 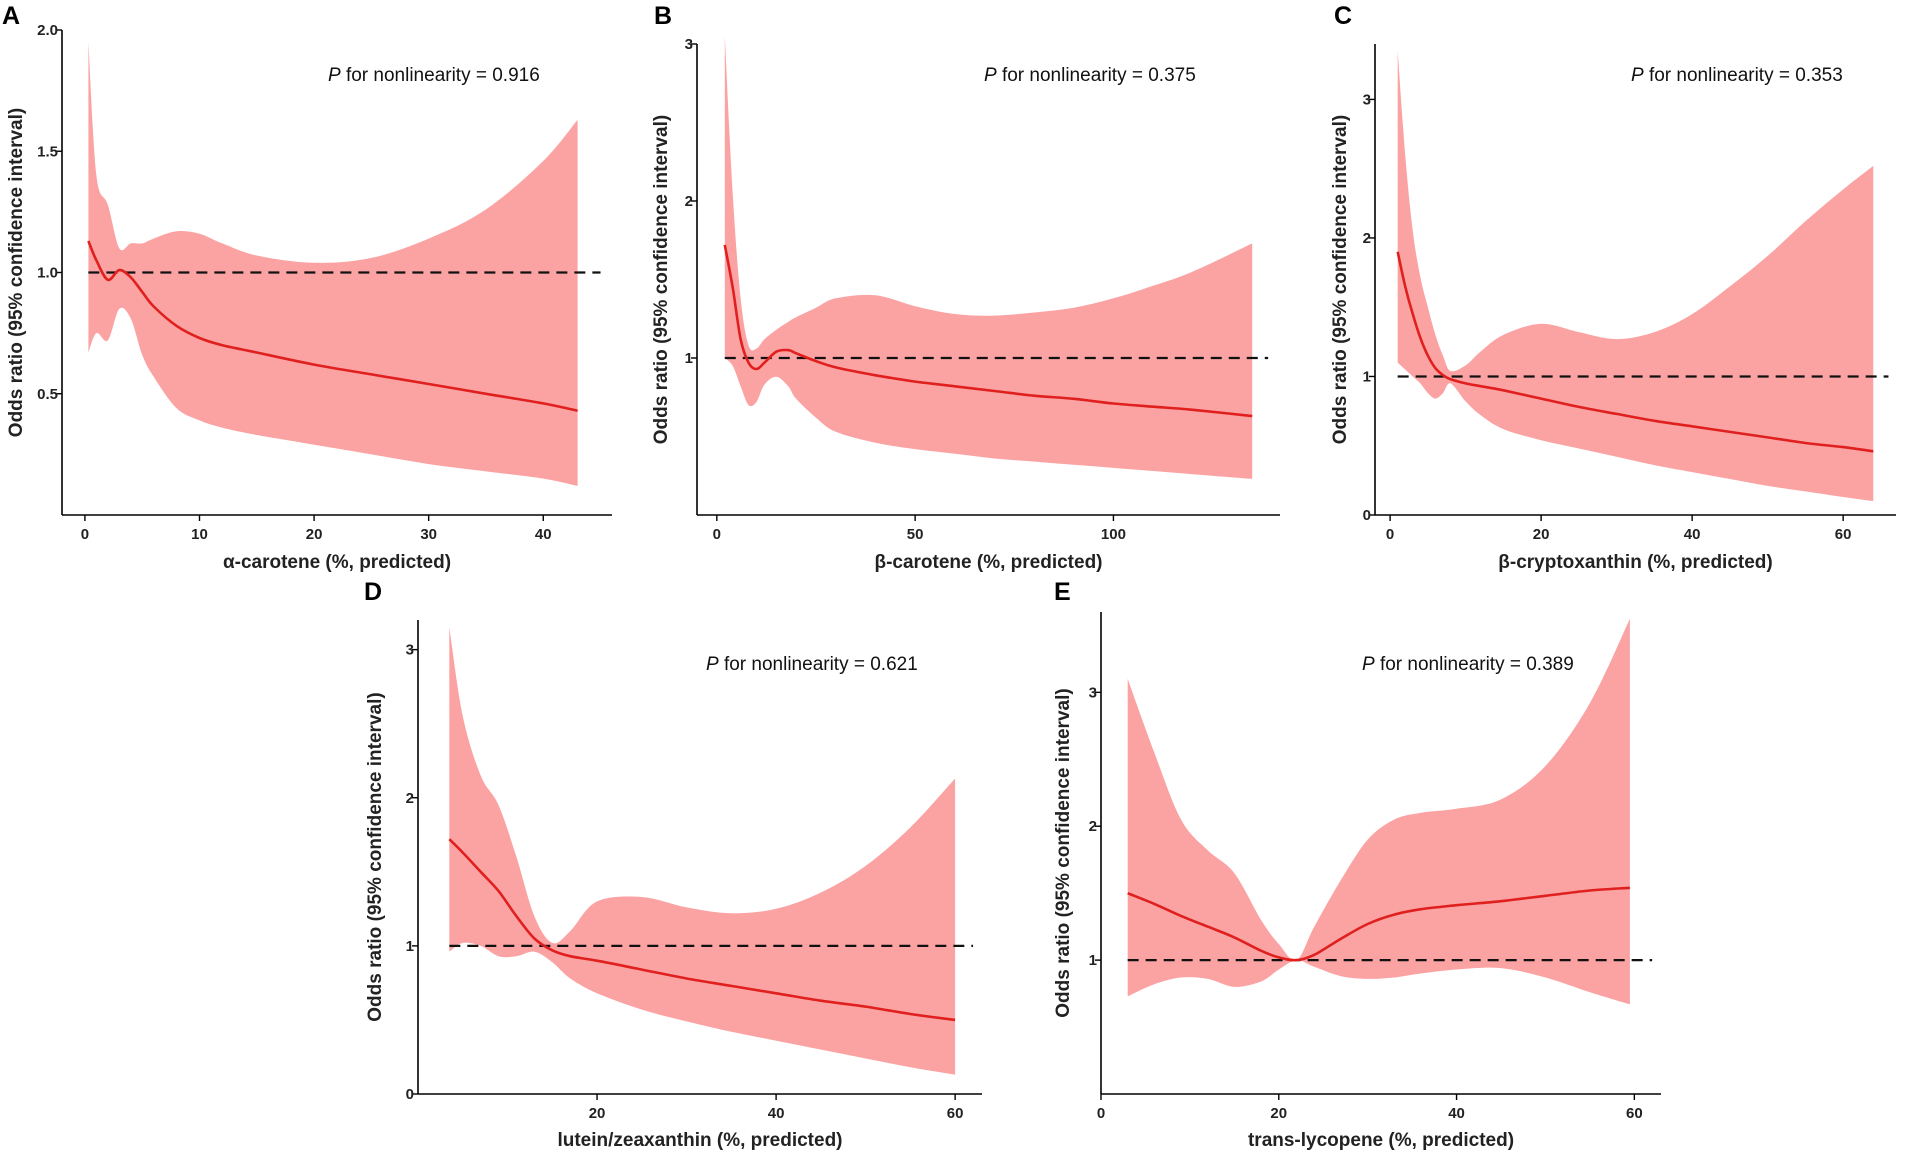 What do you see at coordinates (47, 30) in the screenshot?
I see `y-tick-label: 2.0` at bounding box center [47, 30].